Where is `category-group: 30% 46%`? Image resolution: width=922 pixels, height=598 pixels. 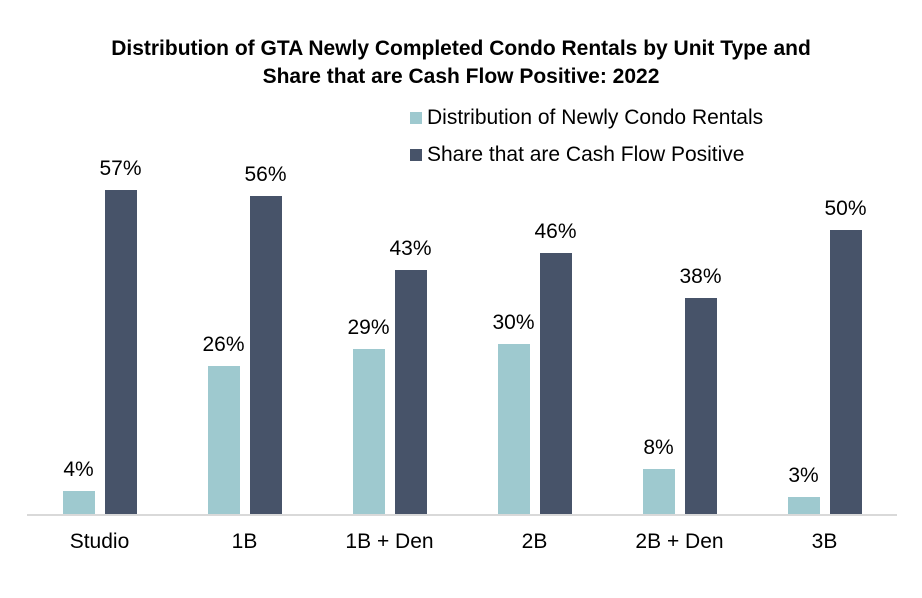 category-group: 30% 46% is located at coordinates (534, 338).